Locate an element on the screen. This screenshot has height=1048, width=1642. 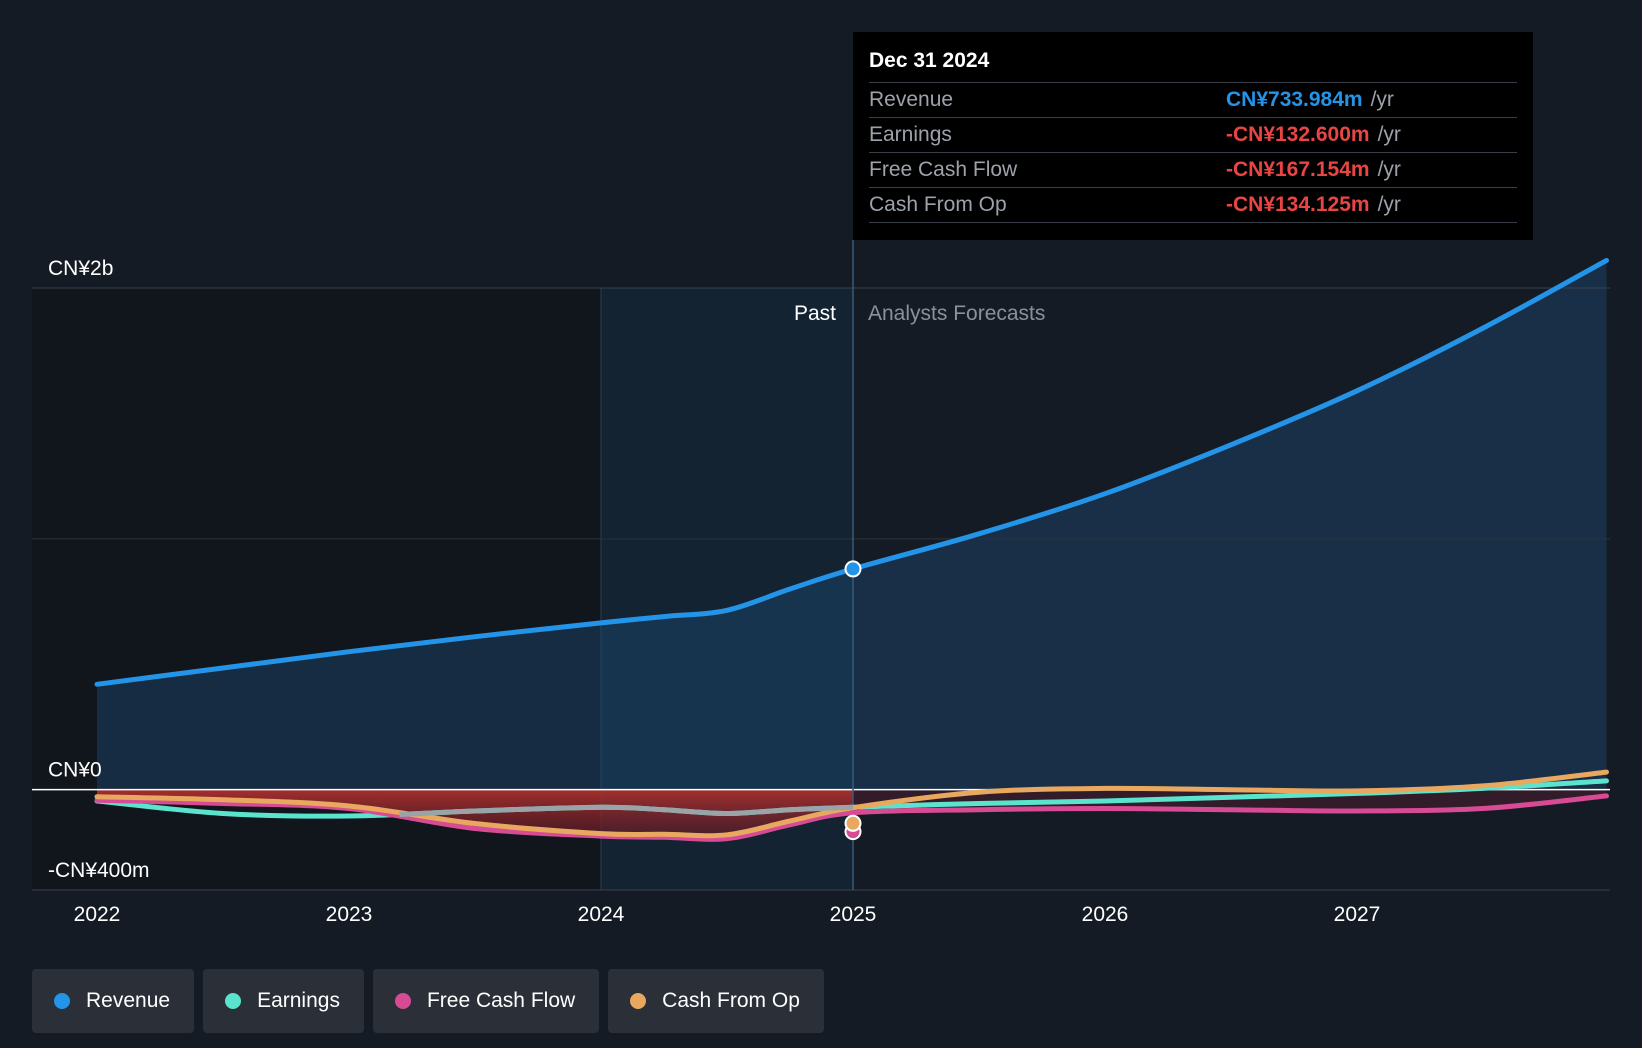
y-tick-label: -CN¥400m is located at coordinates (99, 870).